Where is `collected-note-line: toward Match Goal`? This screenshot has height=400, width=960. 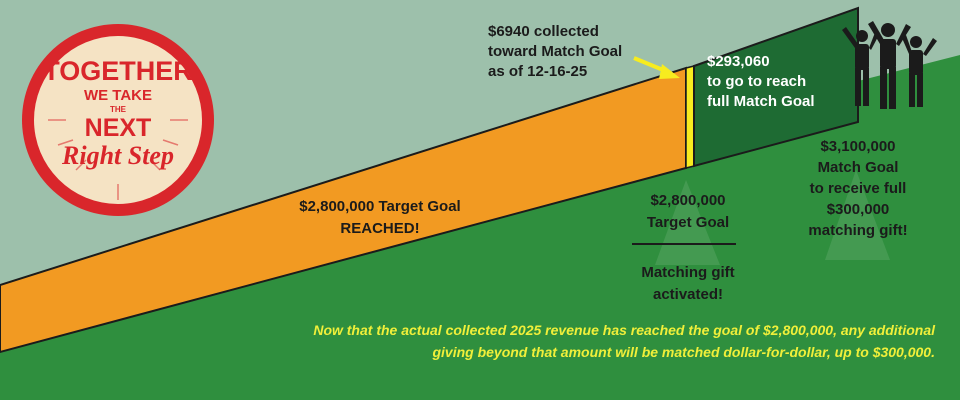
collected-note-line: toward Match Goal is located at coordinates (555, 51).